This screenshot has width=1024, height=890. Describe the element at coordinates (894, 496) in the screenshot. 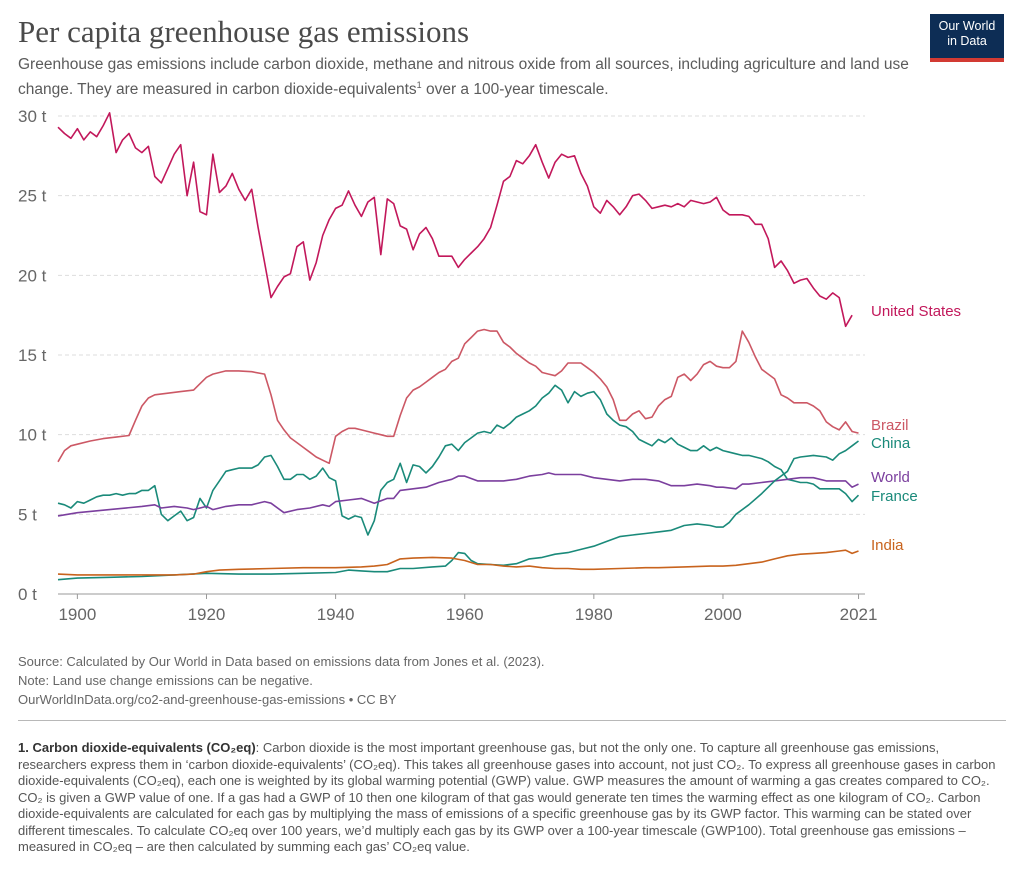

I see `series-label-france: France` at that location.